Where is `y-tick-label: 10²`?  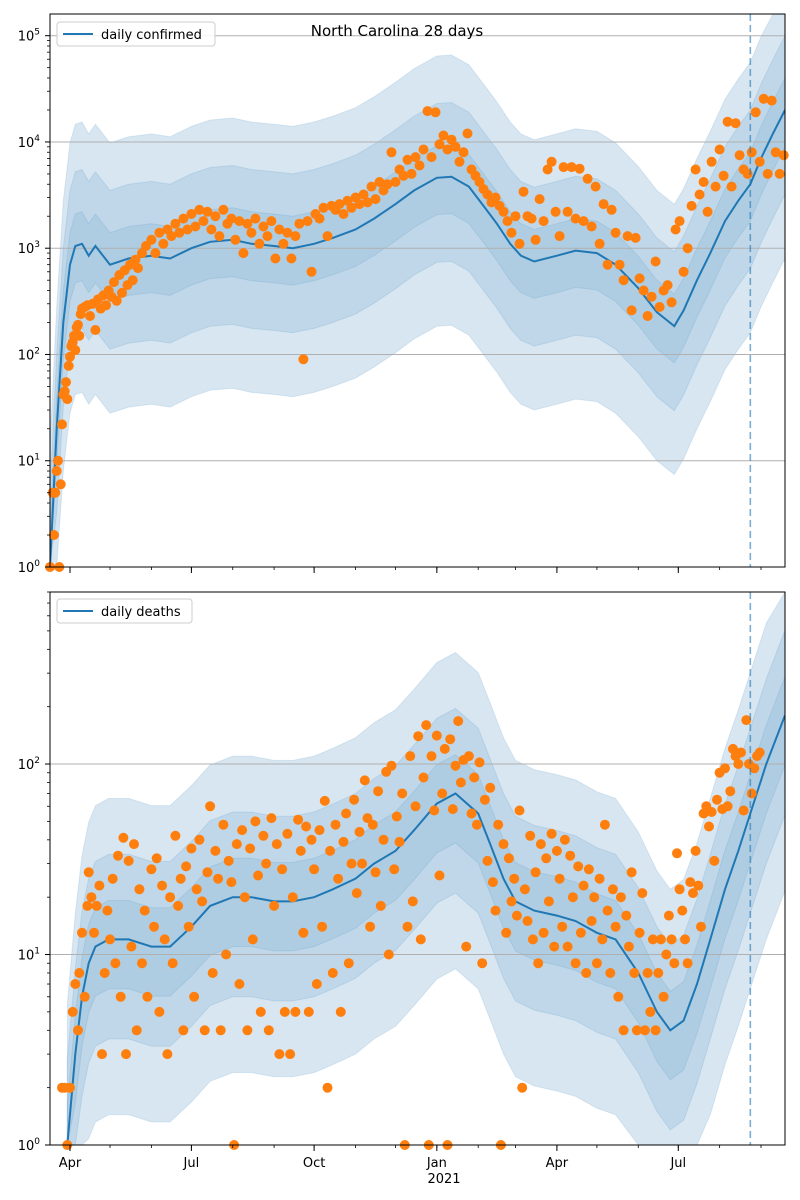 y-tick-label: 10² is located at coordinates (29, 354).